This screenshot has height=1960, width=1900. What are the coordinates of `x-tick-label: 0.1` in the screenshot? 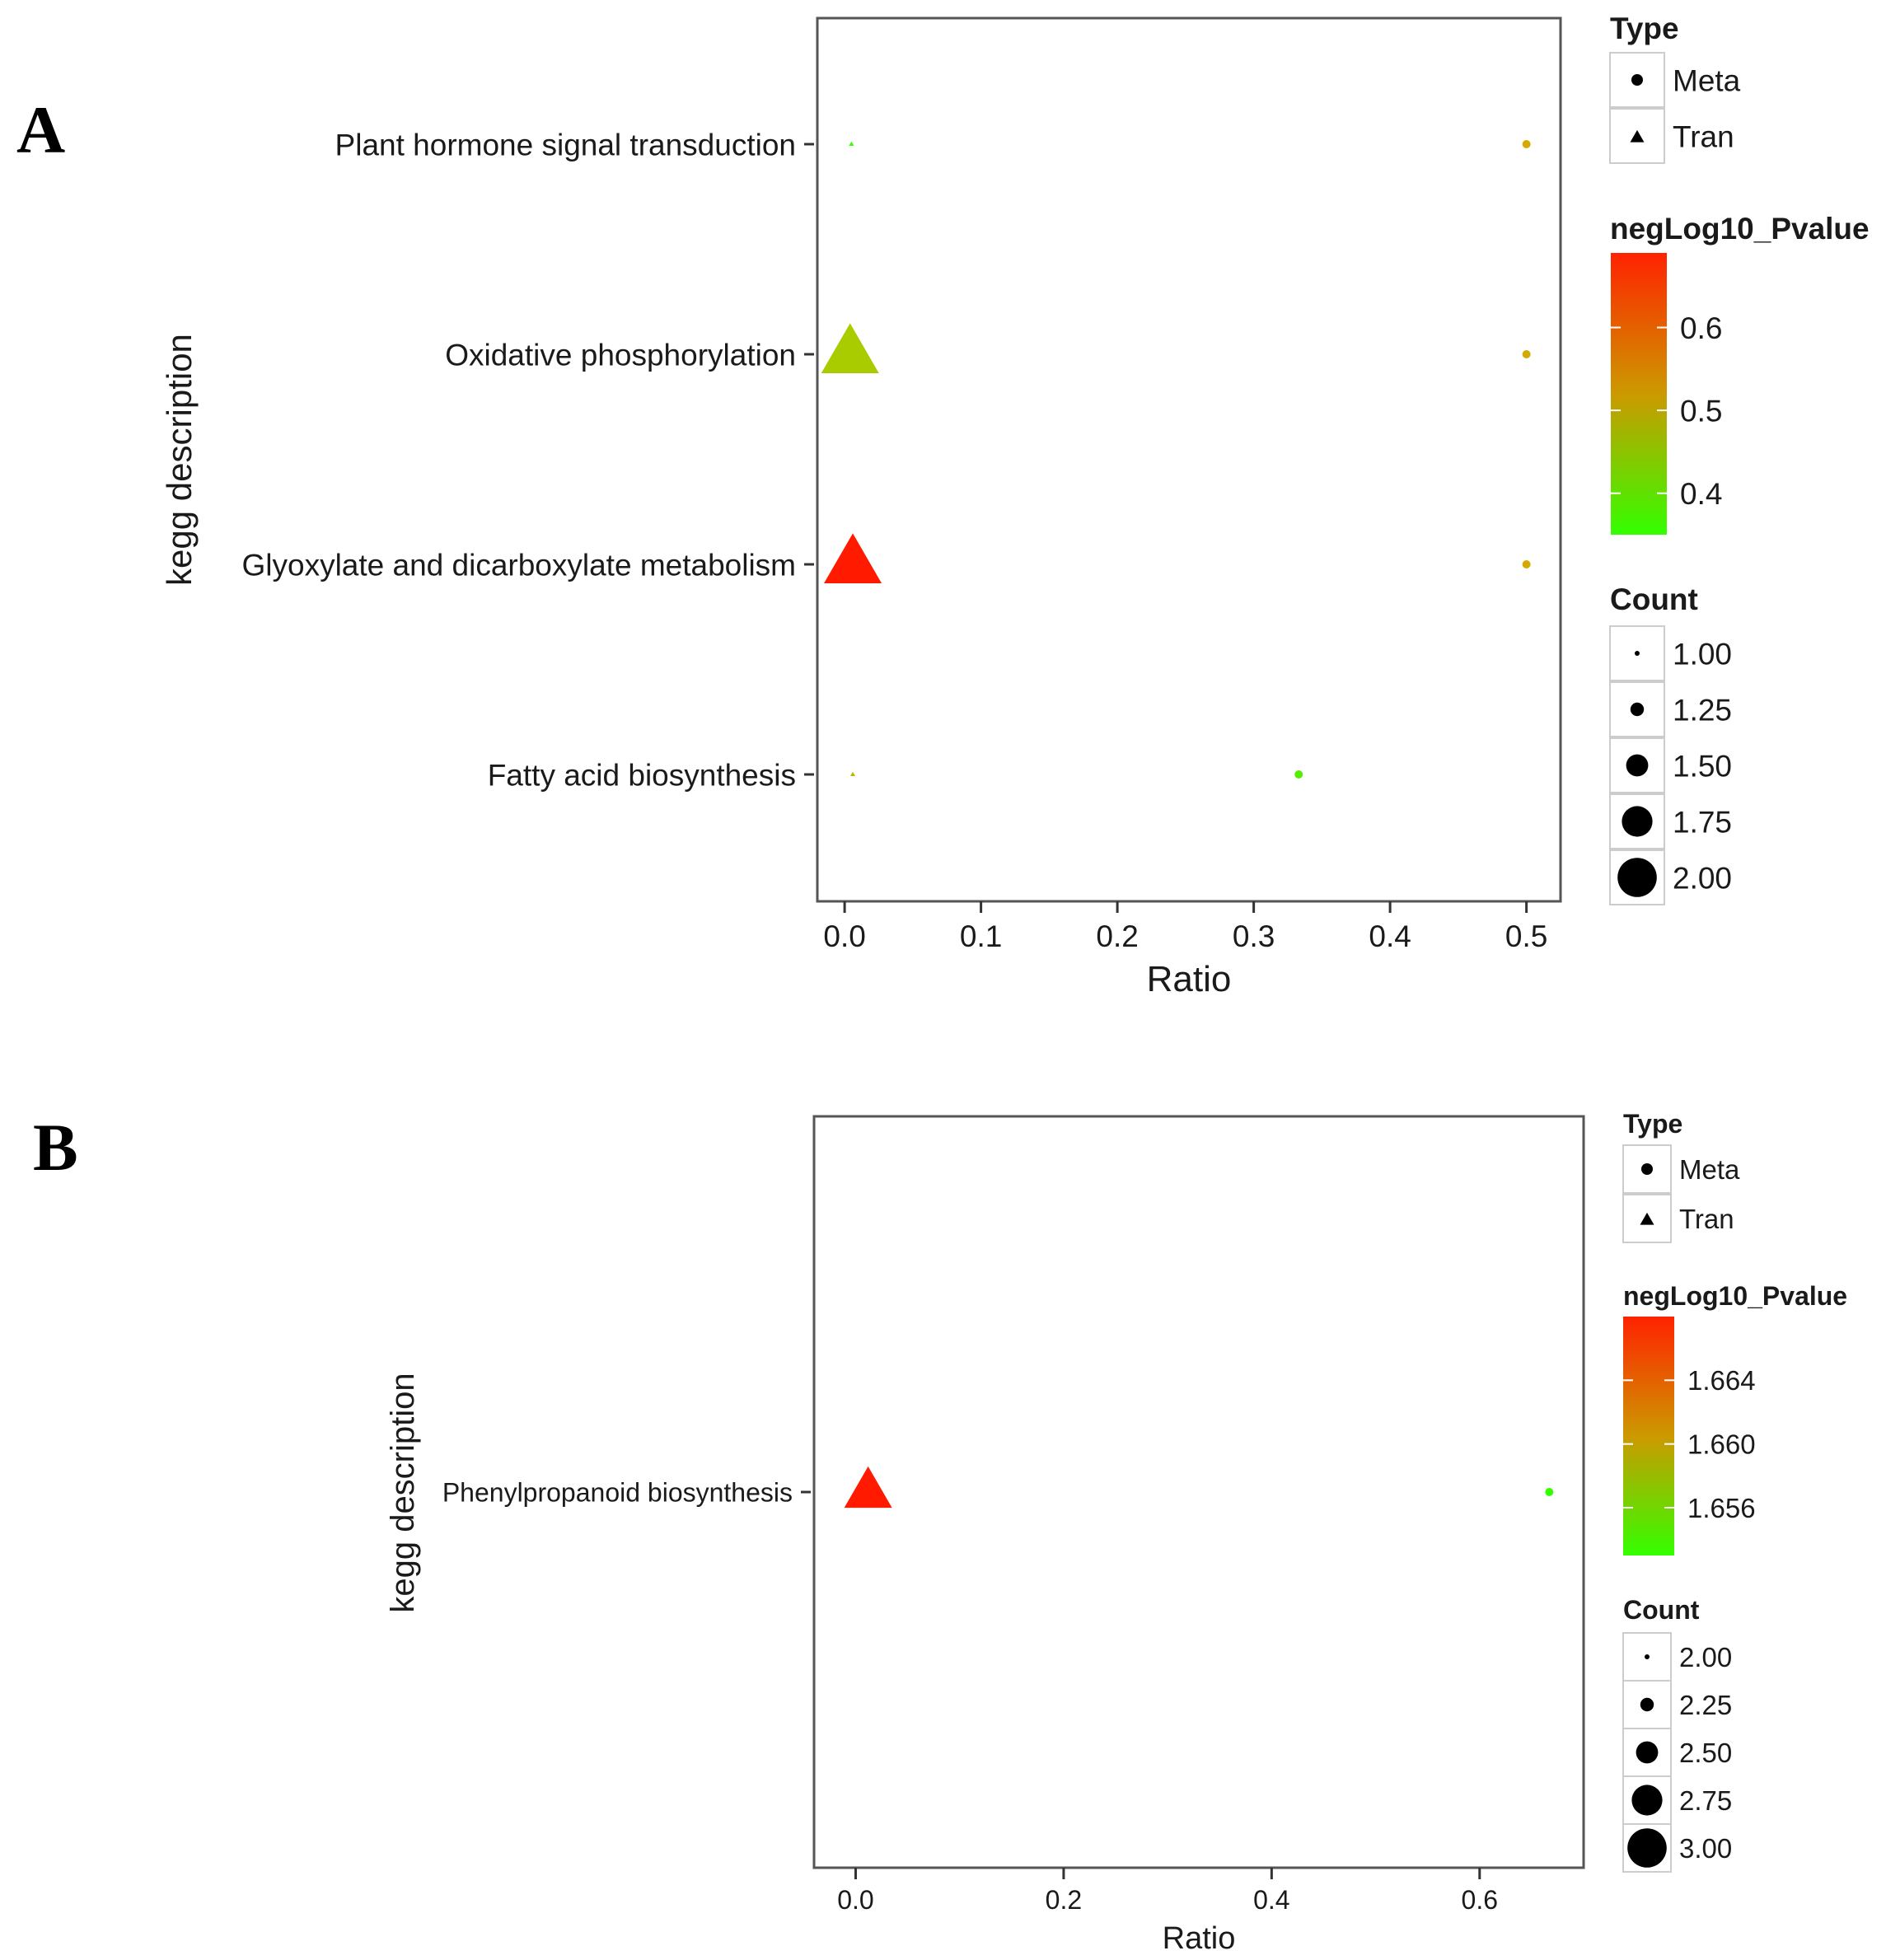 It's located at (981, 936).